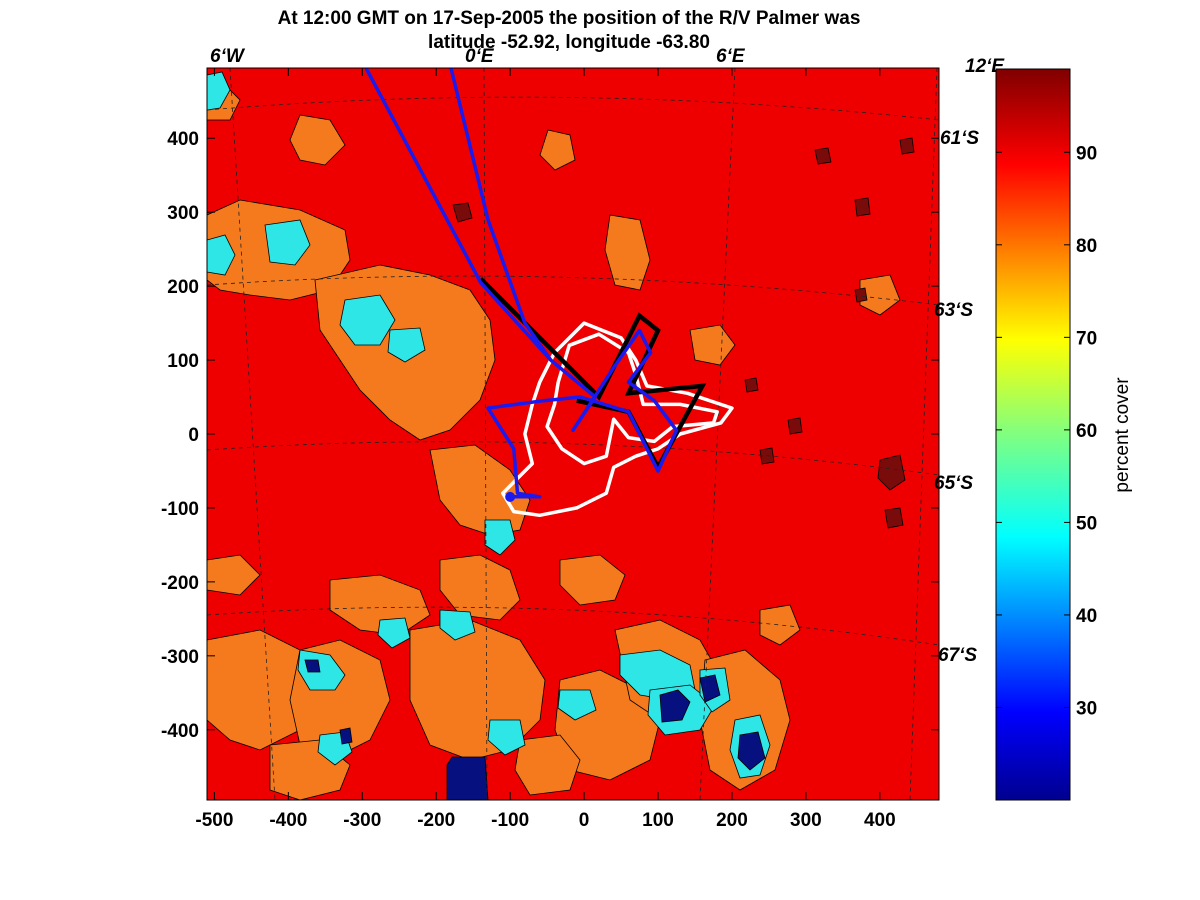 This screenshot has width=1200, height=900. Describe the element at coordinates (480, 56) in the screenshot. I see `lon-label-0e: 0‘E` at that location.